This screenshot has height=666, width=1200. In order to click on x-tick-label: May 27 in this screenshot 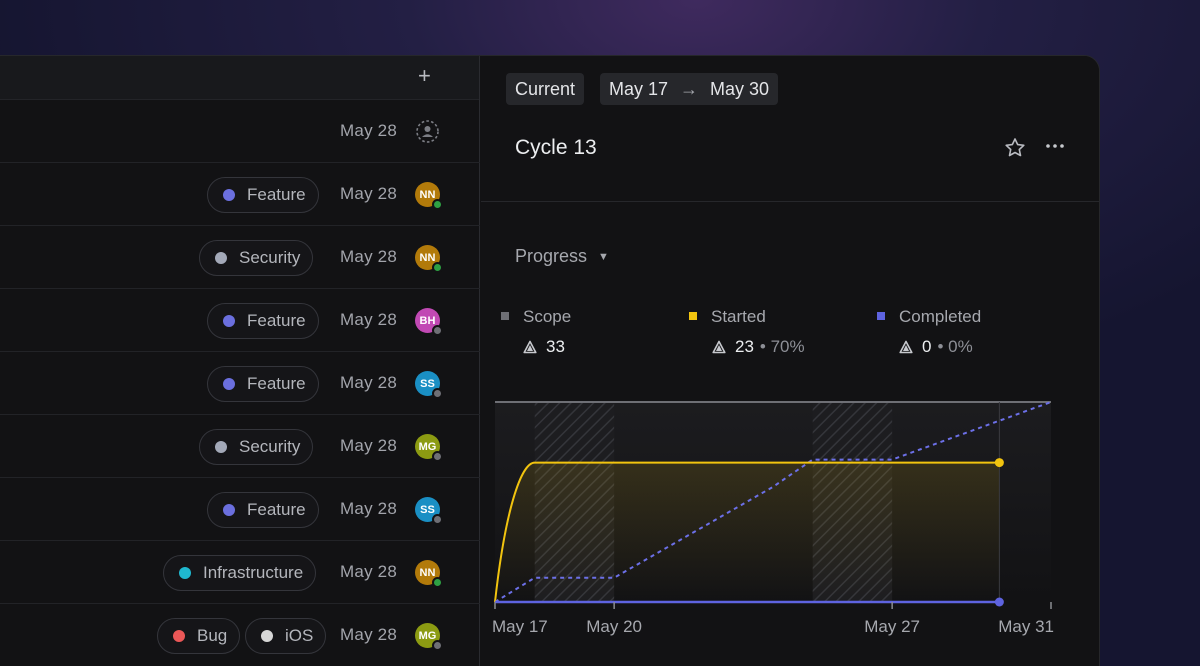, I will do `click(892, 626)`.